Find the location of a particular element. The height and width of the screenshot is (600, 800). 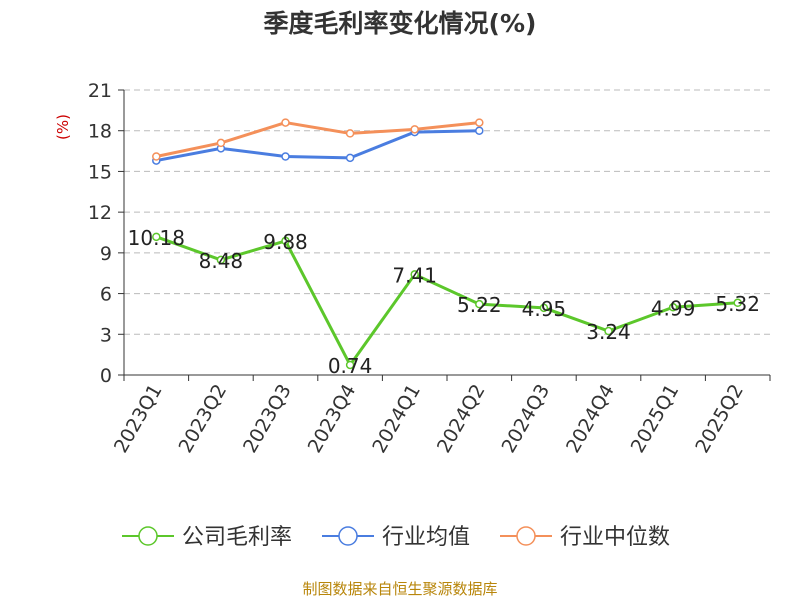

legend: 公司毛利率 行业均值 行业中位数 is located at coordinates (396, 537).